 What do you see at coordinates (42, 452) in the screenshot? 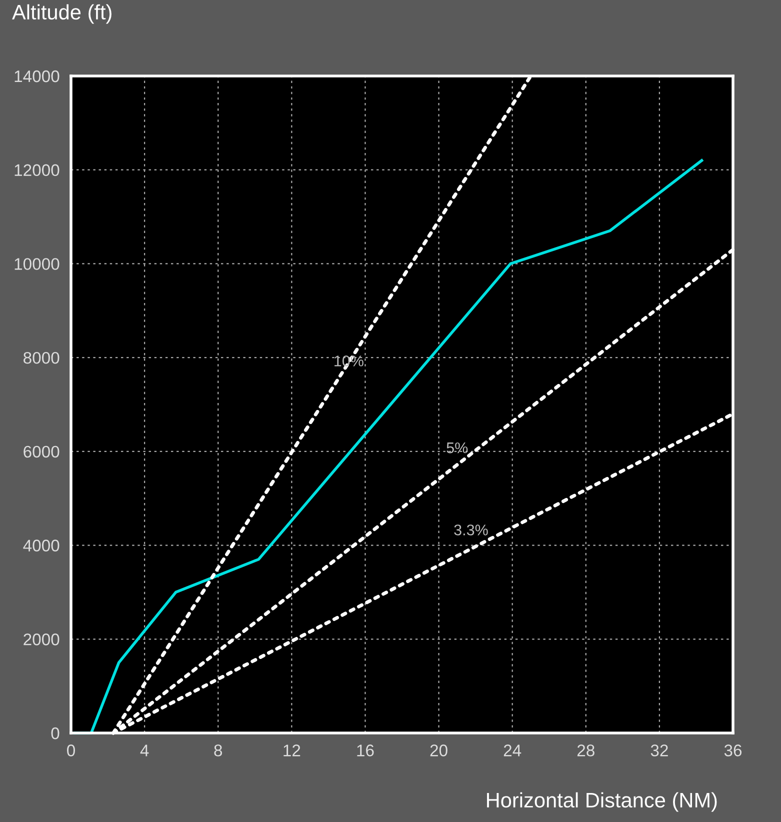
I see `y-tick-label: 6000` at bounding box center [42, 452].